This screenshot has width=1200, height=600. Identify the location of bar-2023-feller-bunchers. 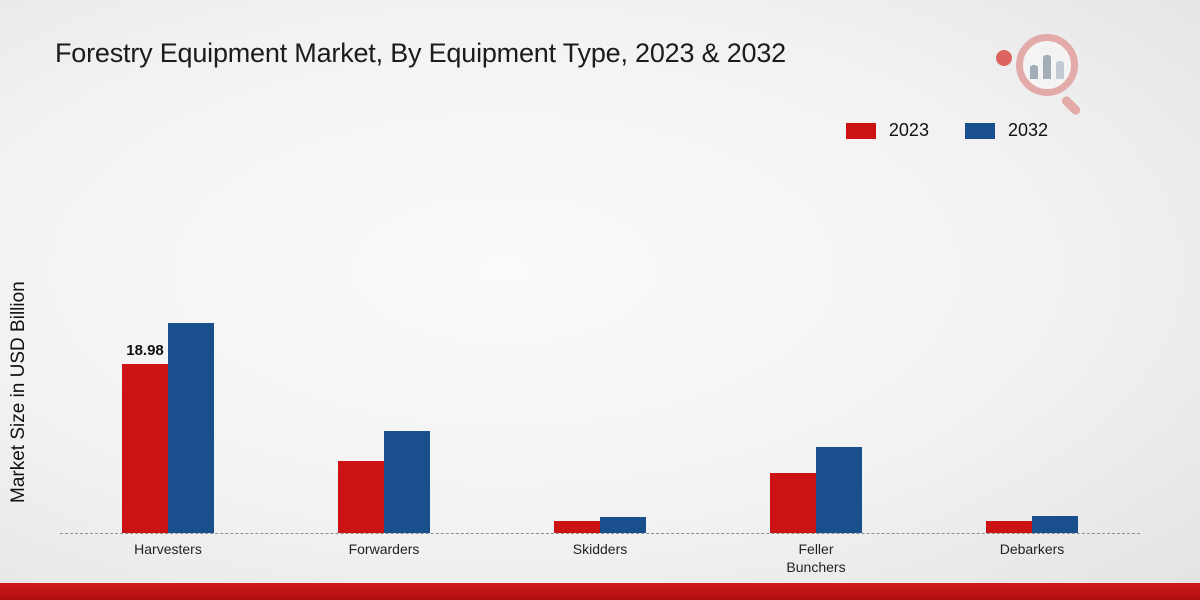
(793, 503).